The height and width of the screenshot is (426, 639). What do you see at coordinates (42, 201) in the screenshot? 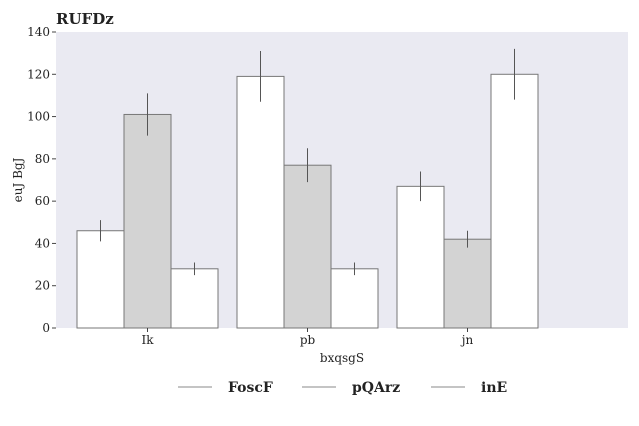
I see `y-tick-label: 60` at bounding box center [42, 201].